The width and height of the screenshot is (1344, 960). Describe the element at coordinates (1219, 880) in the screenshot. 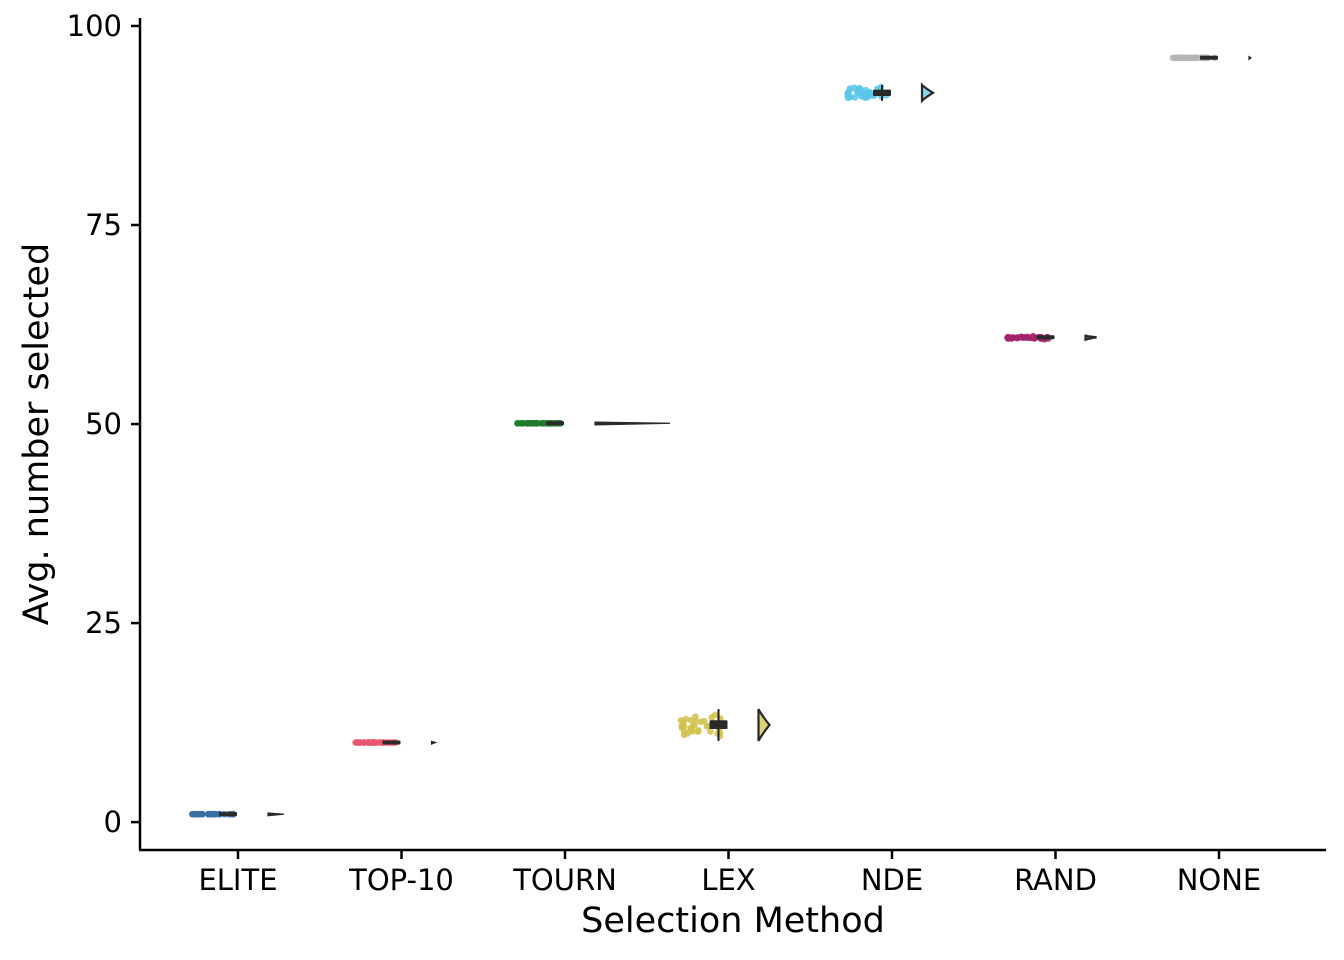

I see `x-tick-label: NONE` at that location.